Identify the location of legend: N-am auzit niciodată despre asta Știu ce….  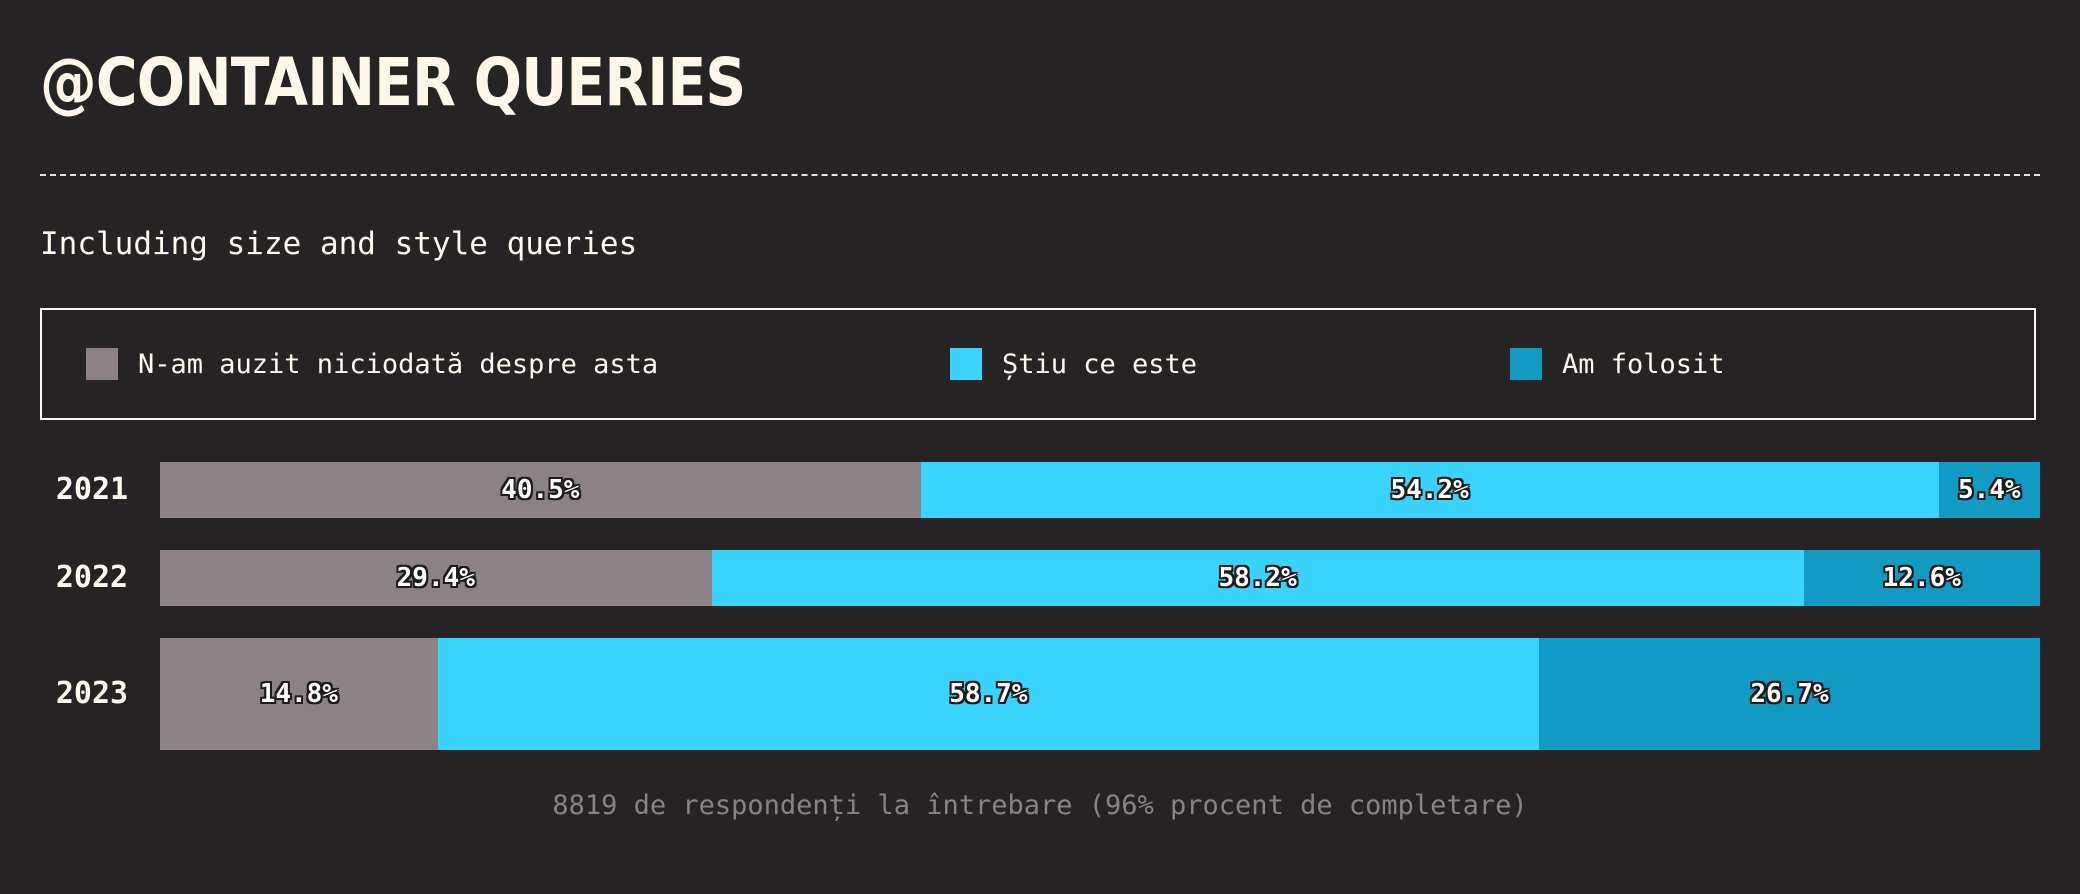
(1038, 364).